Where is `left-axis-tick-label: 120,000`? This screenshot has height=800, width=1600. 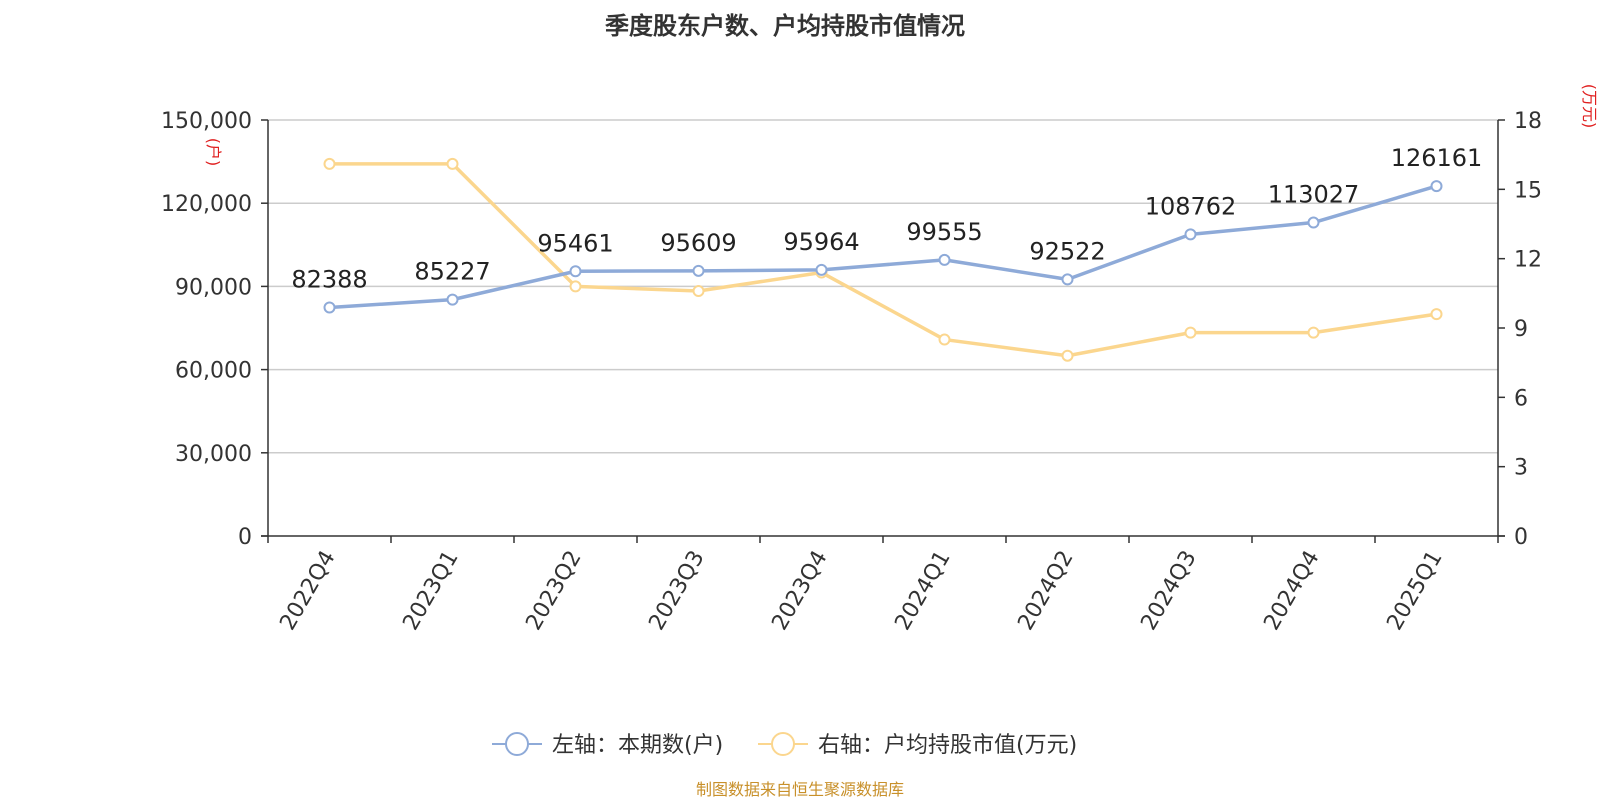
left-axis-tick-label: 120,000 is located at coordinates (206, 204).